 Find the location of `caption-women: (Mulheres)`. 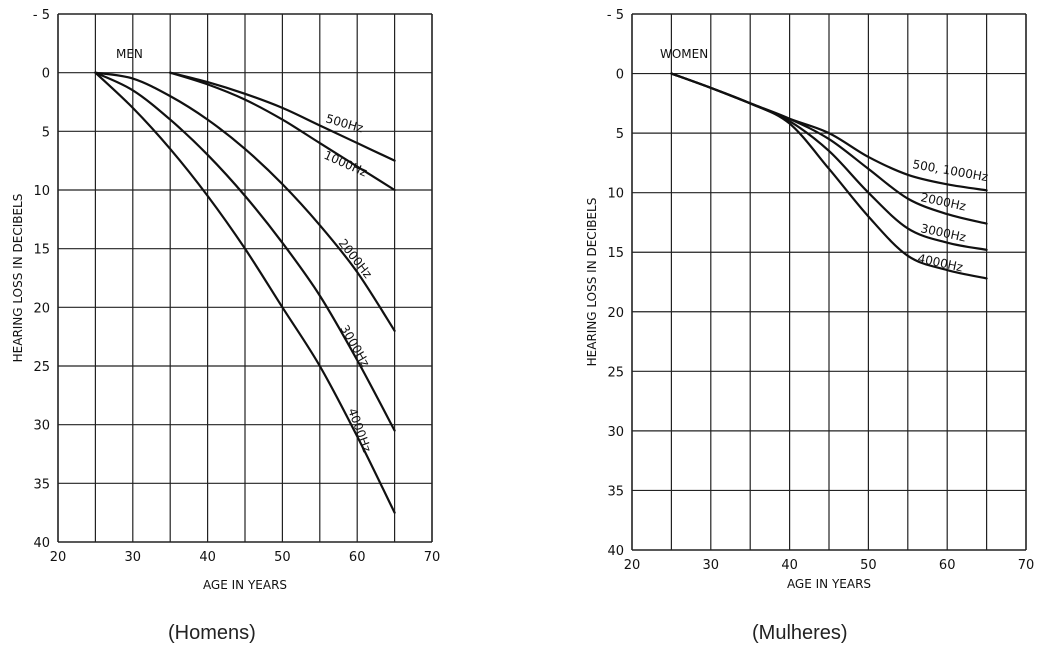

caption-women: (Mulheres) is located at coordinates (800, 633).